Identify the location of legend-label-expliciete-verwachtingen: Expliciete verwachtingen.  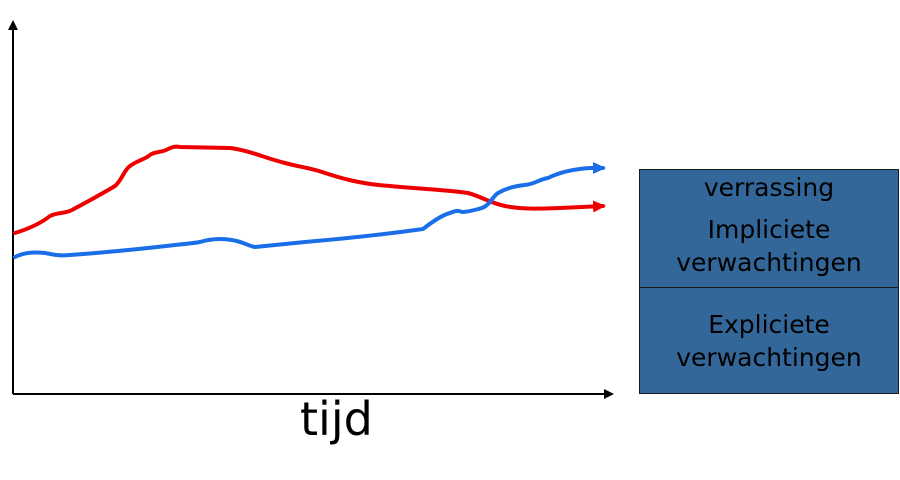
(769, 340).